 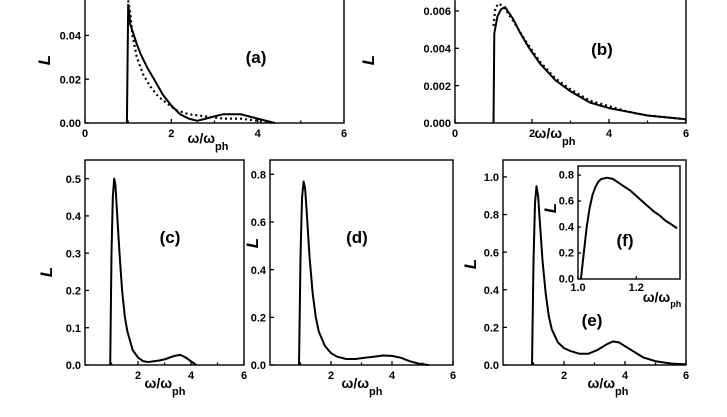 I want to click on x-axis-label-d: ω/ωph, so click(x=362, y=386).